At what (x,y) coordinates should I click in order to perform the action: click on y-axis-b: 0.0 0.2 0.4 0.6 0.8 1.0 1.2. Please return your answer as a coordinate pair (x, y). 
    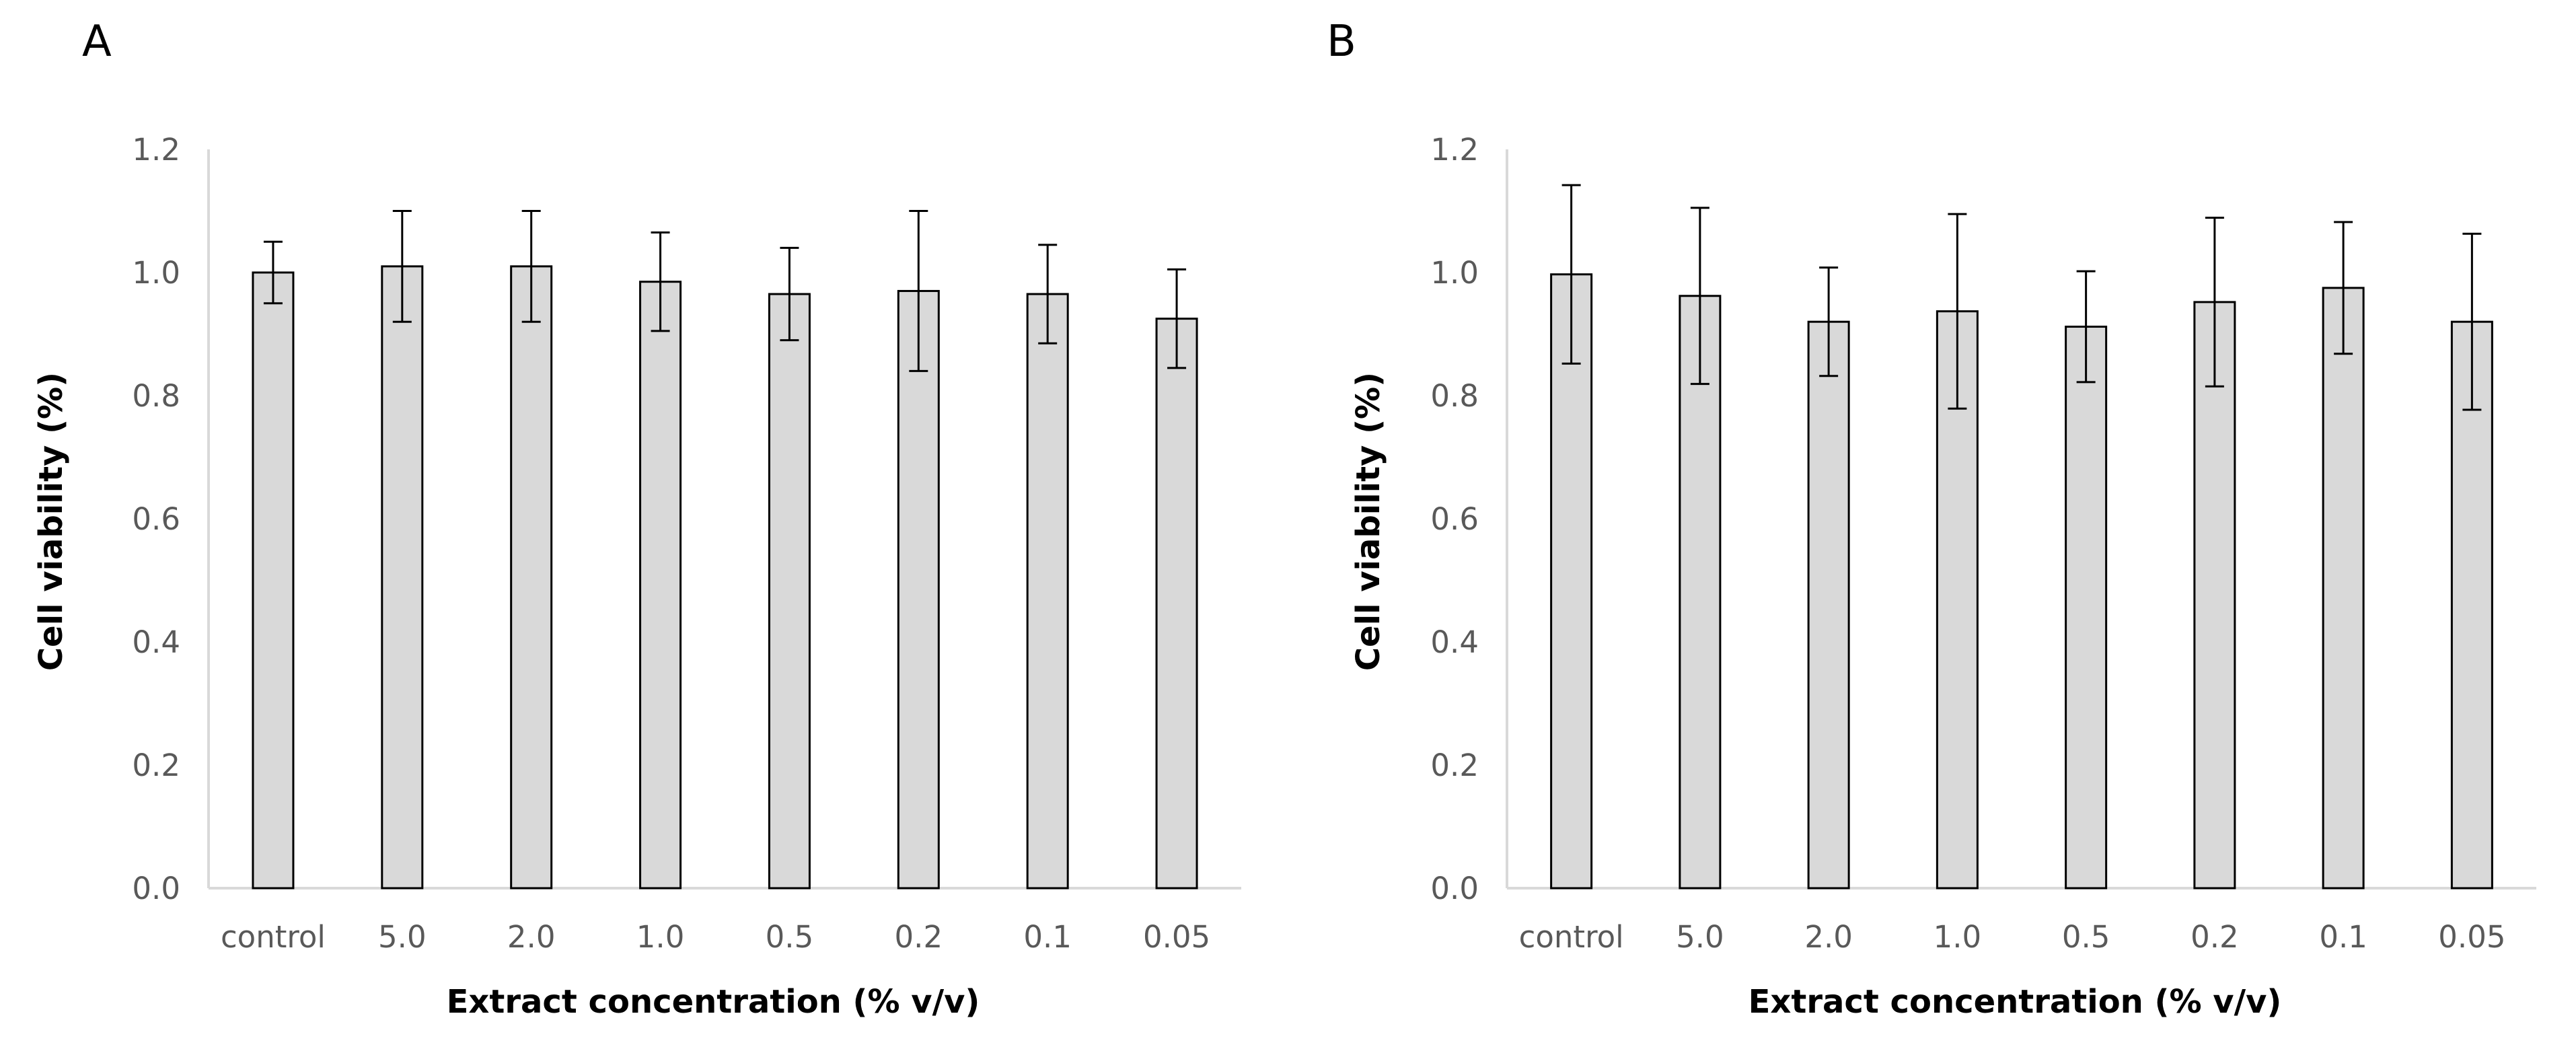
    Looking at the image, I should click on (1469, 519).